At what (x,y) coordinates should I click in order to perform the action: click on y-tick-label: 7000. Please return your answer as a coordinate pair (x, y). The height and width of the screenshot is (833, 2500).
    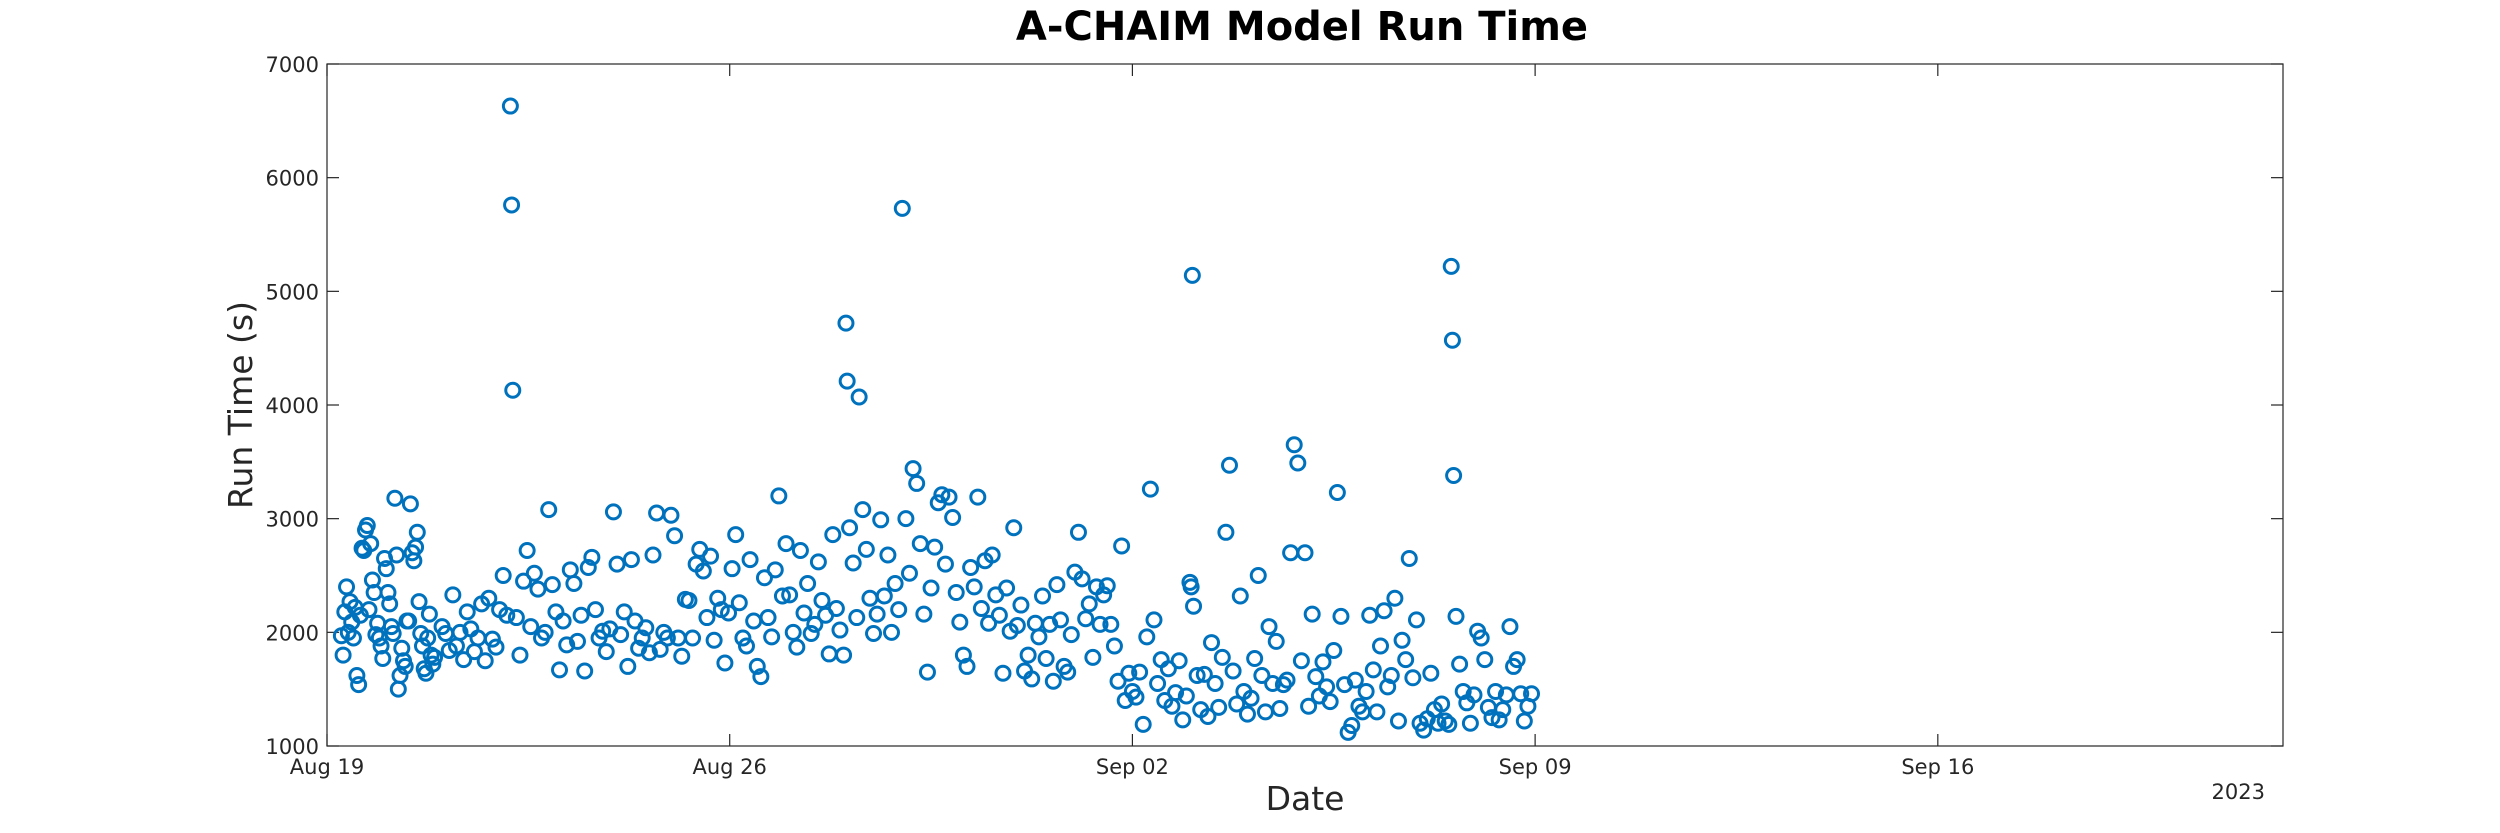
    Looking at the image, I should click on (292, 65).